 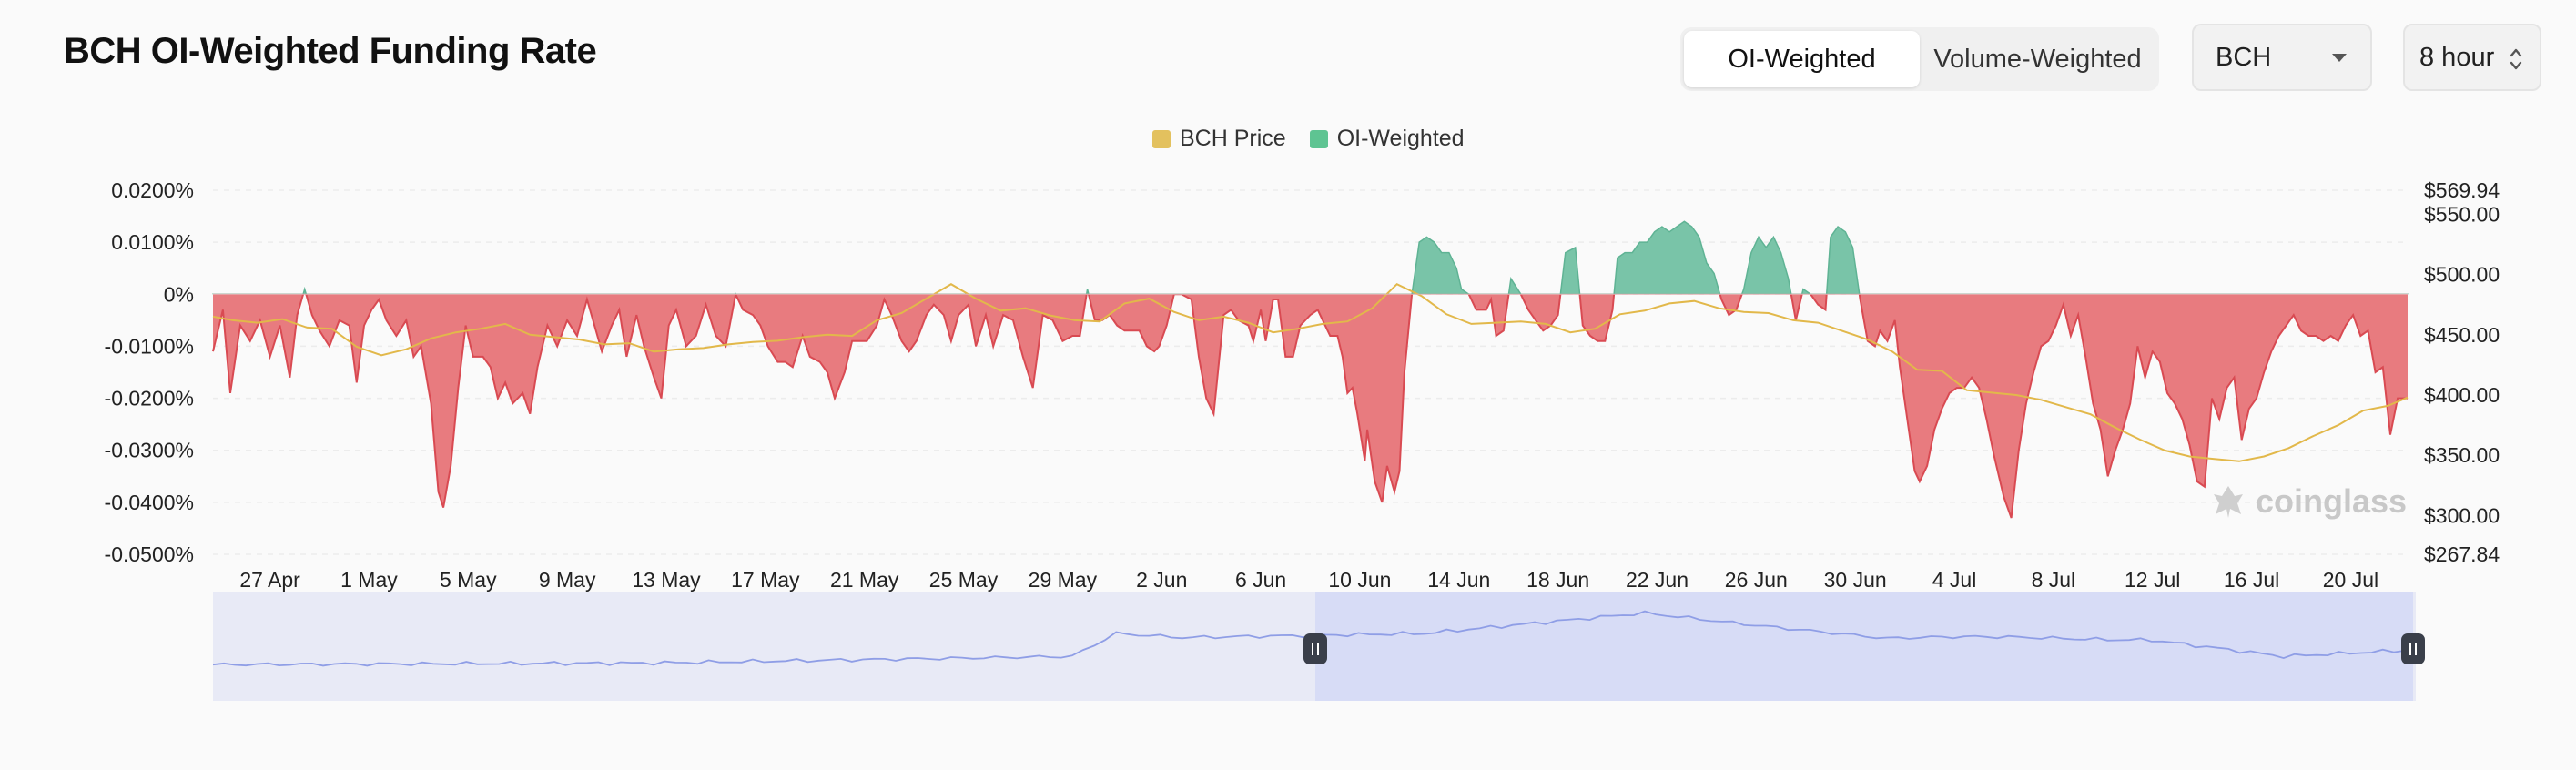 What do you see at coordinates (567, 580) in the screenshot?
I see `x-axis-tick-label: 9 May` at bounding box center [567, 580].